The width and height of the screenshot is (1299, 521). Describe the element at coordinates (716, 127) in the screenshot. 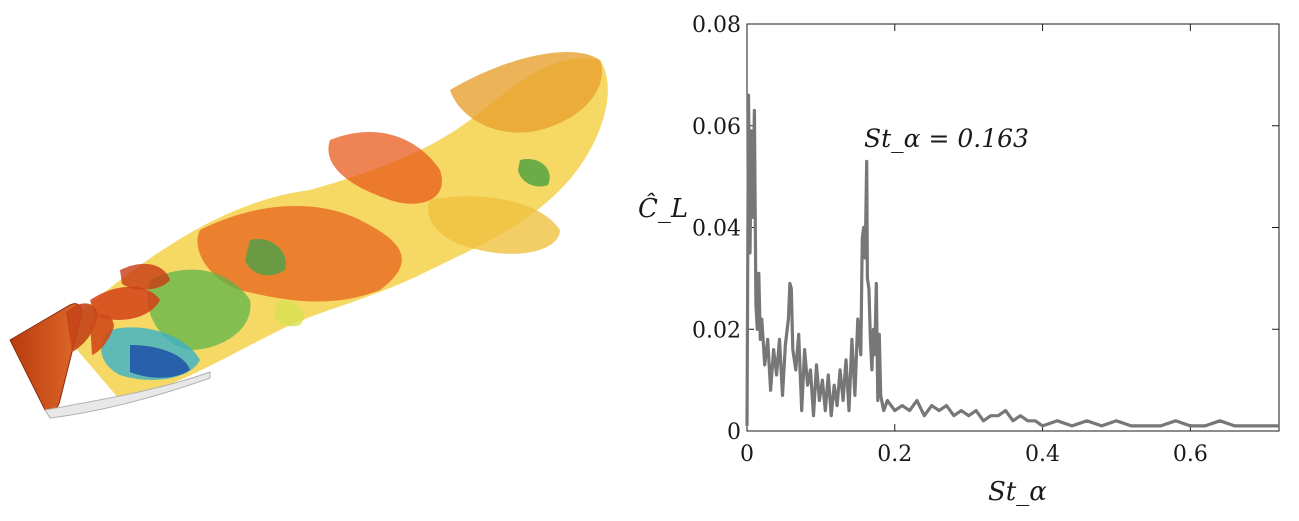

I see `y-tick-label: 0.06` at that location.